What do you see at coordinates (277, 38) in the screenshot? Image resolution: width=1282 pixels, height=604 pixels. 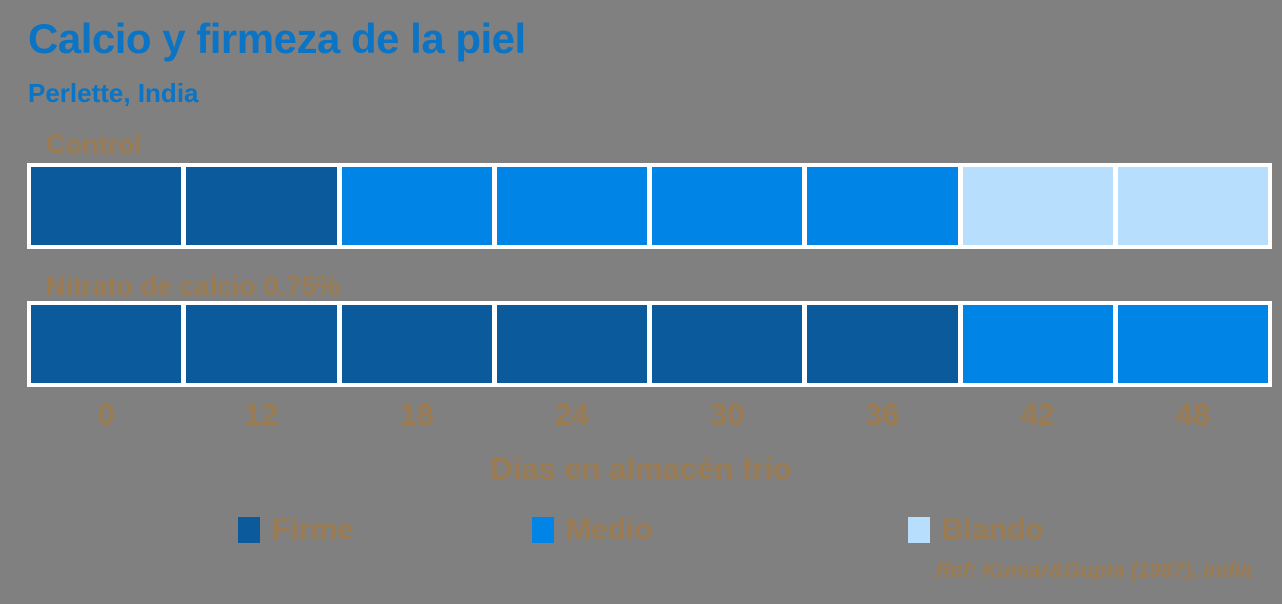 I see `page-title: Calcio y firmeza de la piel` at bounding box center [277, 38].